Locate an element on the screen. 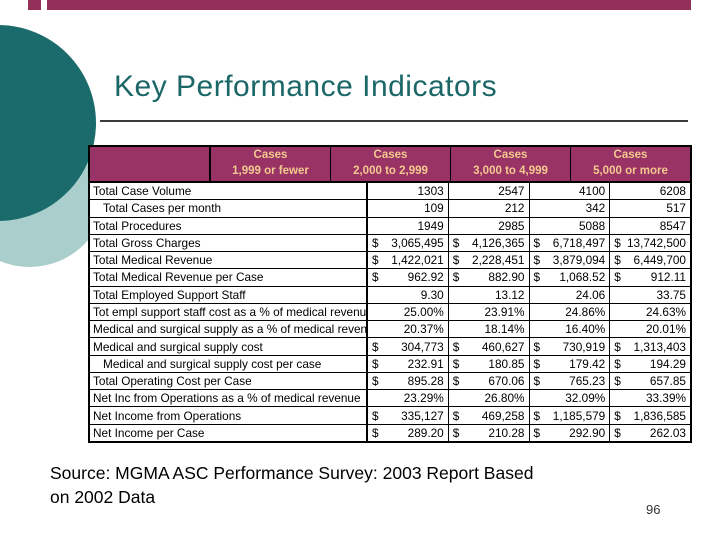  cell-value: $460,627 is located at coordinates (488, 346).